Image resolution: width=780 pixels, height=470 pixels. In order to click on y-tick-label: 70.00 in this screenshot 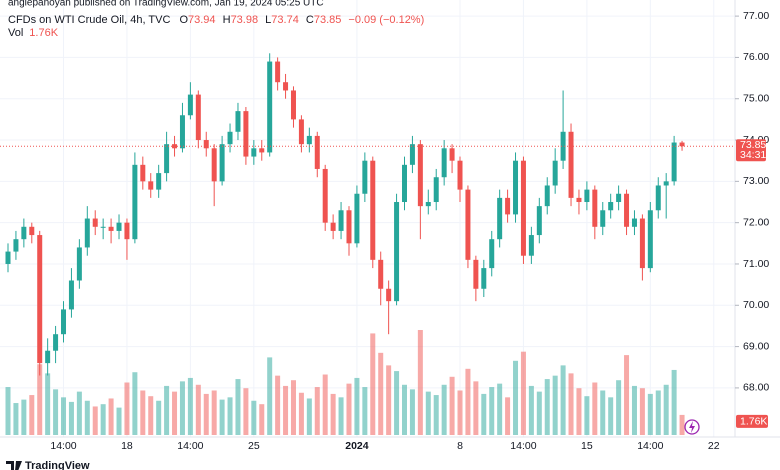, I will do `click(756, 305)`.